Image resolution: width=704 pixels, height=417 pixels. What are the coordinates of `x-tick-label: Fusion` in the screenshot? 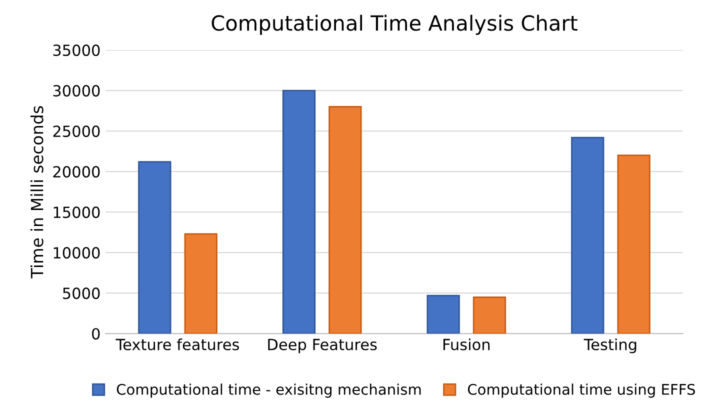 It's located at (466, 344).